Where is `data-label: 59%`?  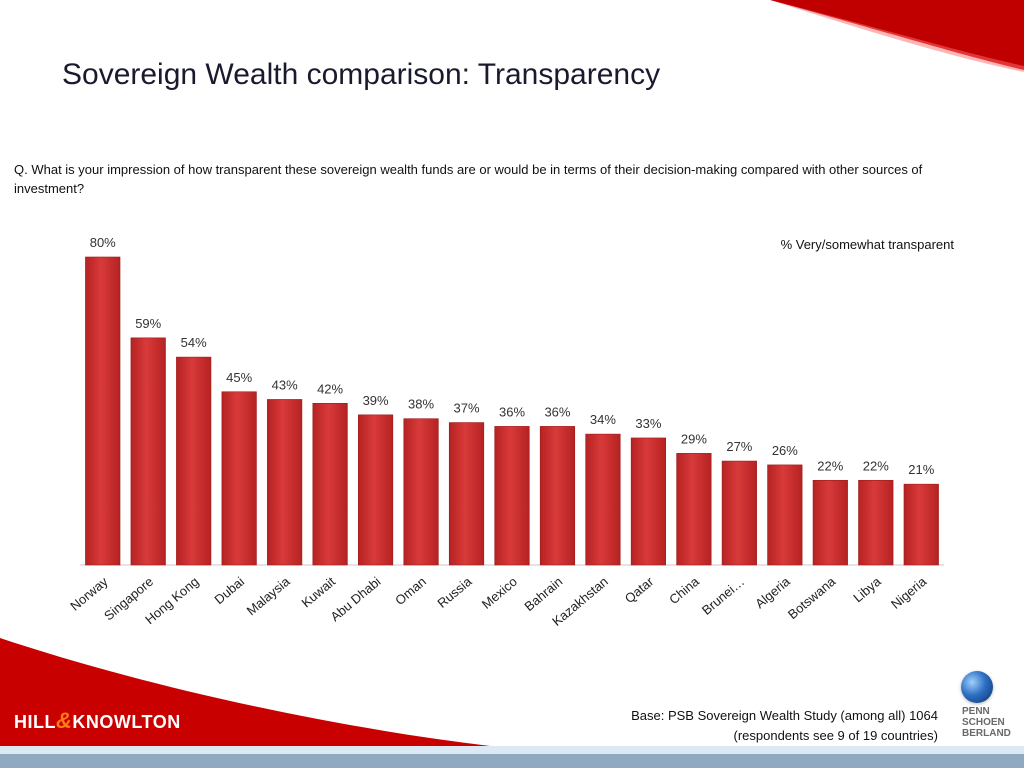
data-label: 59% is located at coordinates (148, 323).